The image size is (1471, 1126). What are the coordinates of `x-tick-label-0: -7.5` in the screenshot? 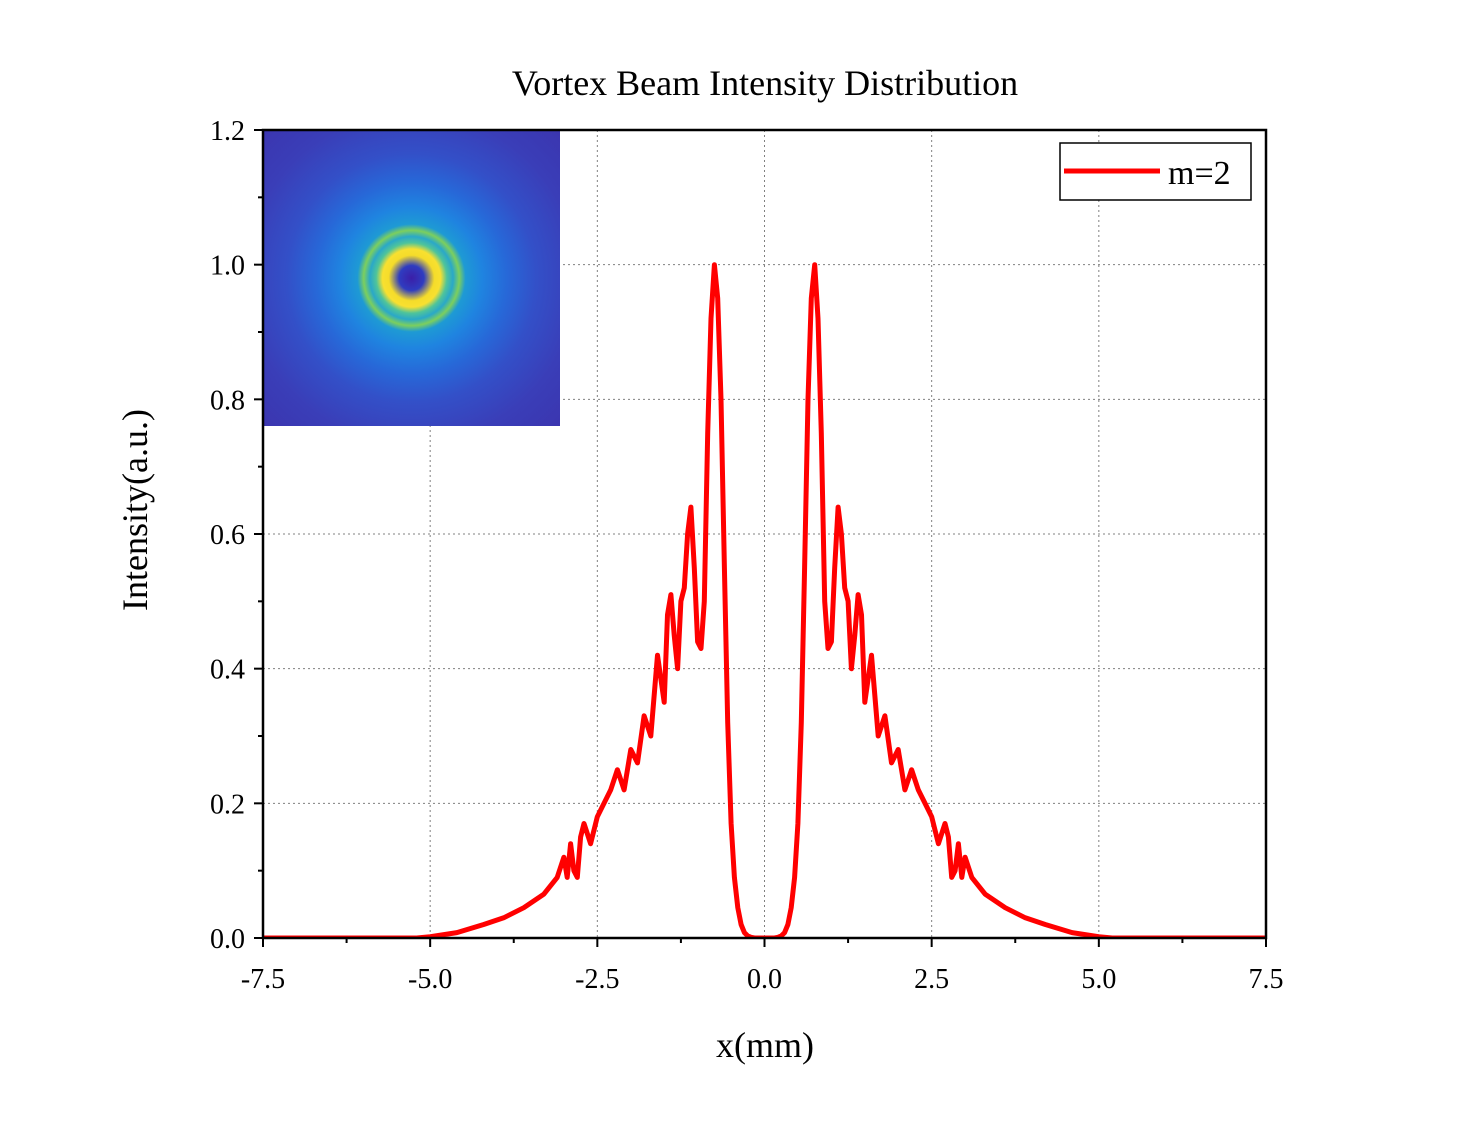 It's located at (263, 979).